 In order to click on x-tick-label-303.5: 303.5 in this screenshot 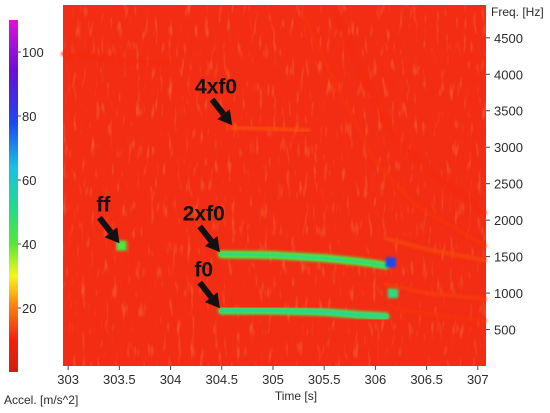, I will do `click(119, 379)`.